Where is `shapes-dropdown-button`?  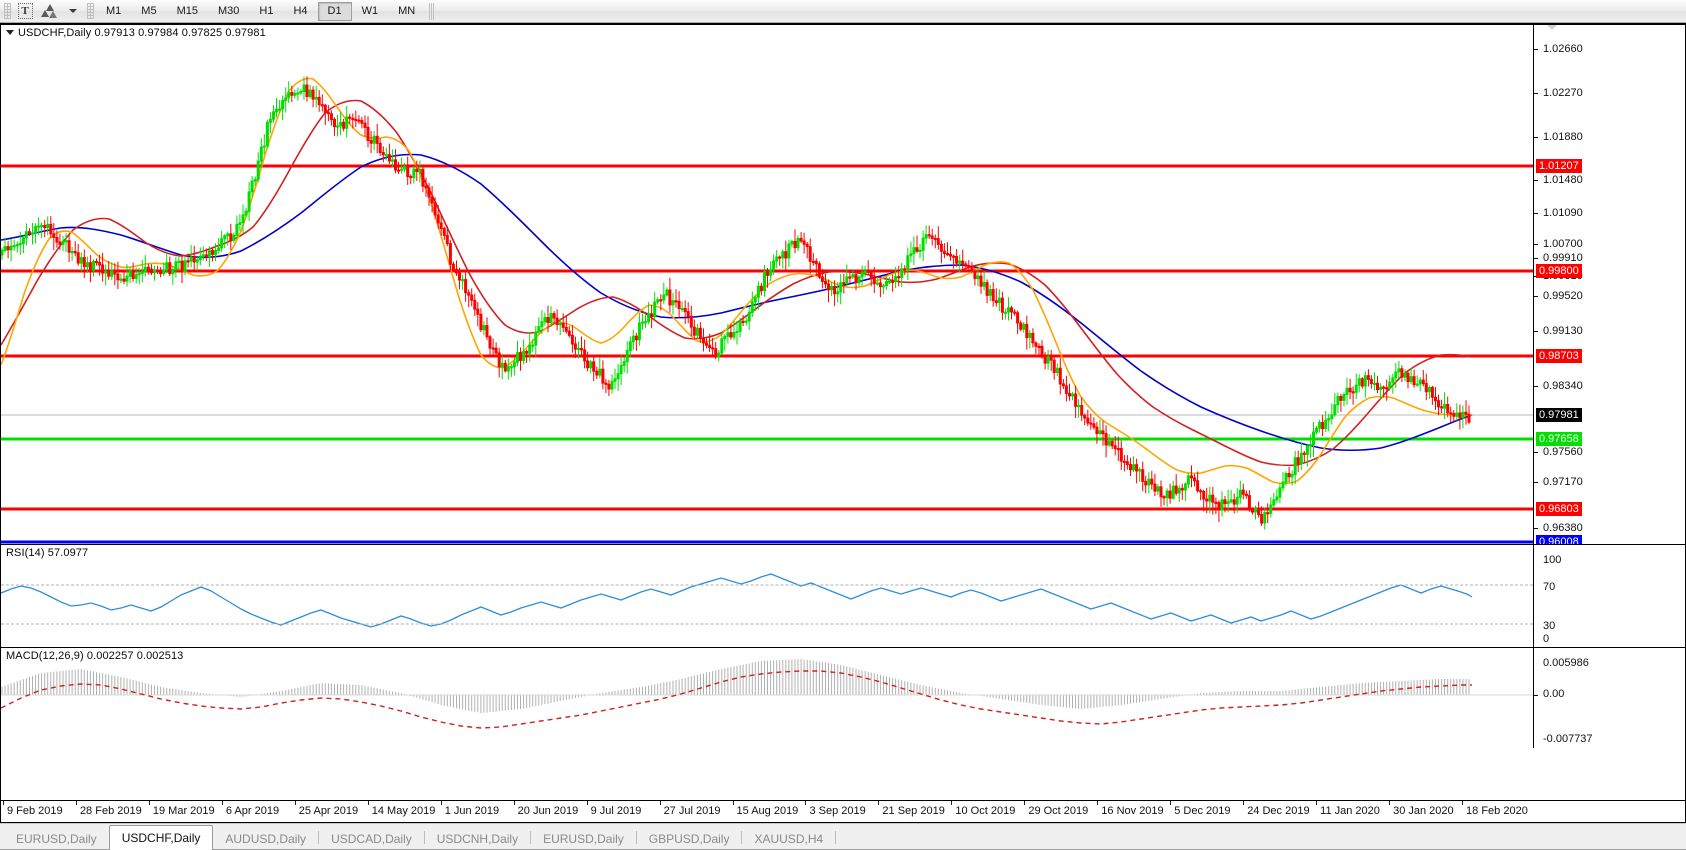
shapes-dropdown-button is located at coordinates (73, 11).